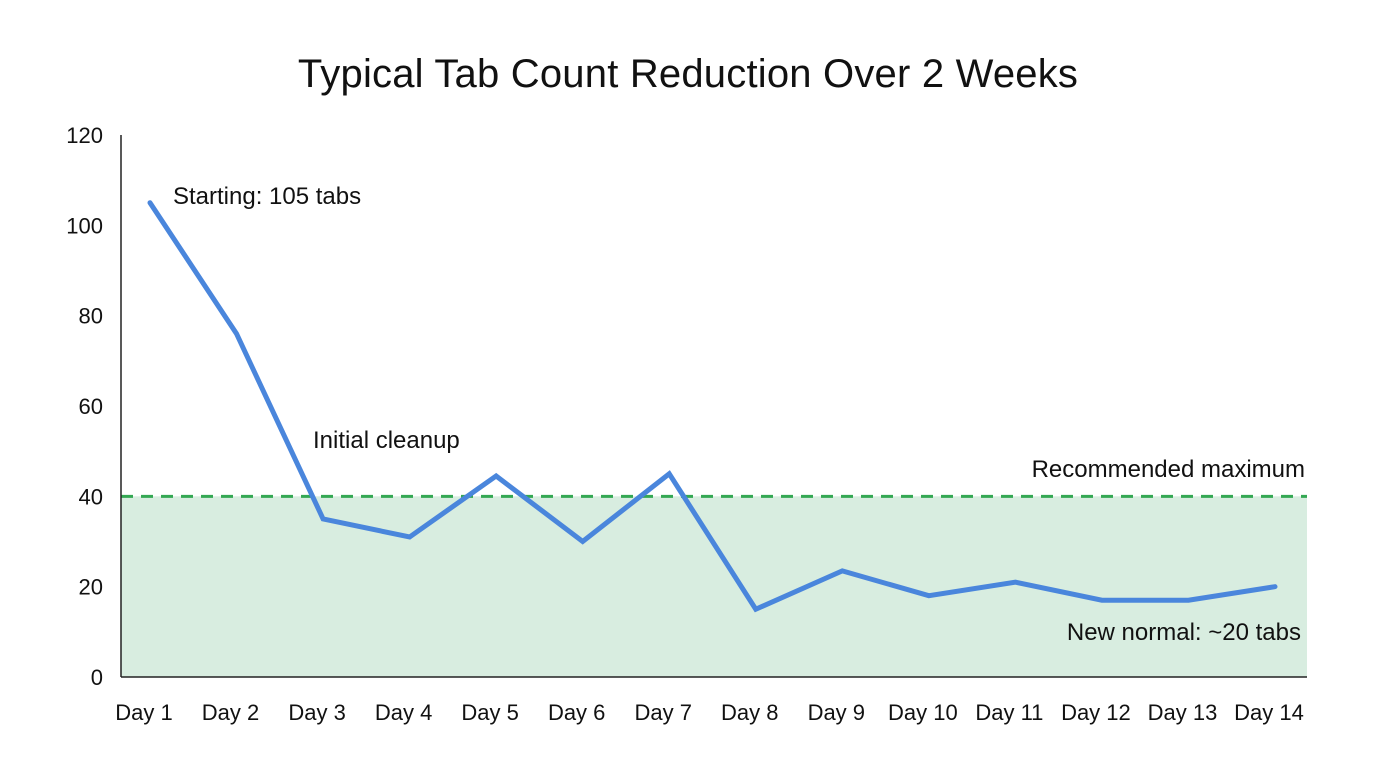 The image size is (1376, 768). What do you see at coordinates (1168, 469) in the screenshot?
I see `annotation-recommended-max: Recommended maximum` at bounding box center [1168, 469].